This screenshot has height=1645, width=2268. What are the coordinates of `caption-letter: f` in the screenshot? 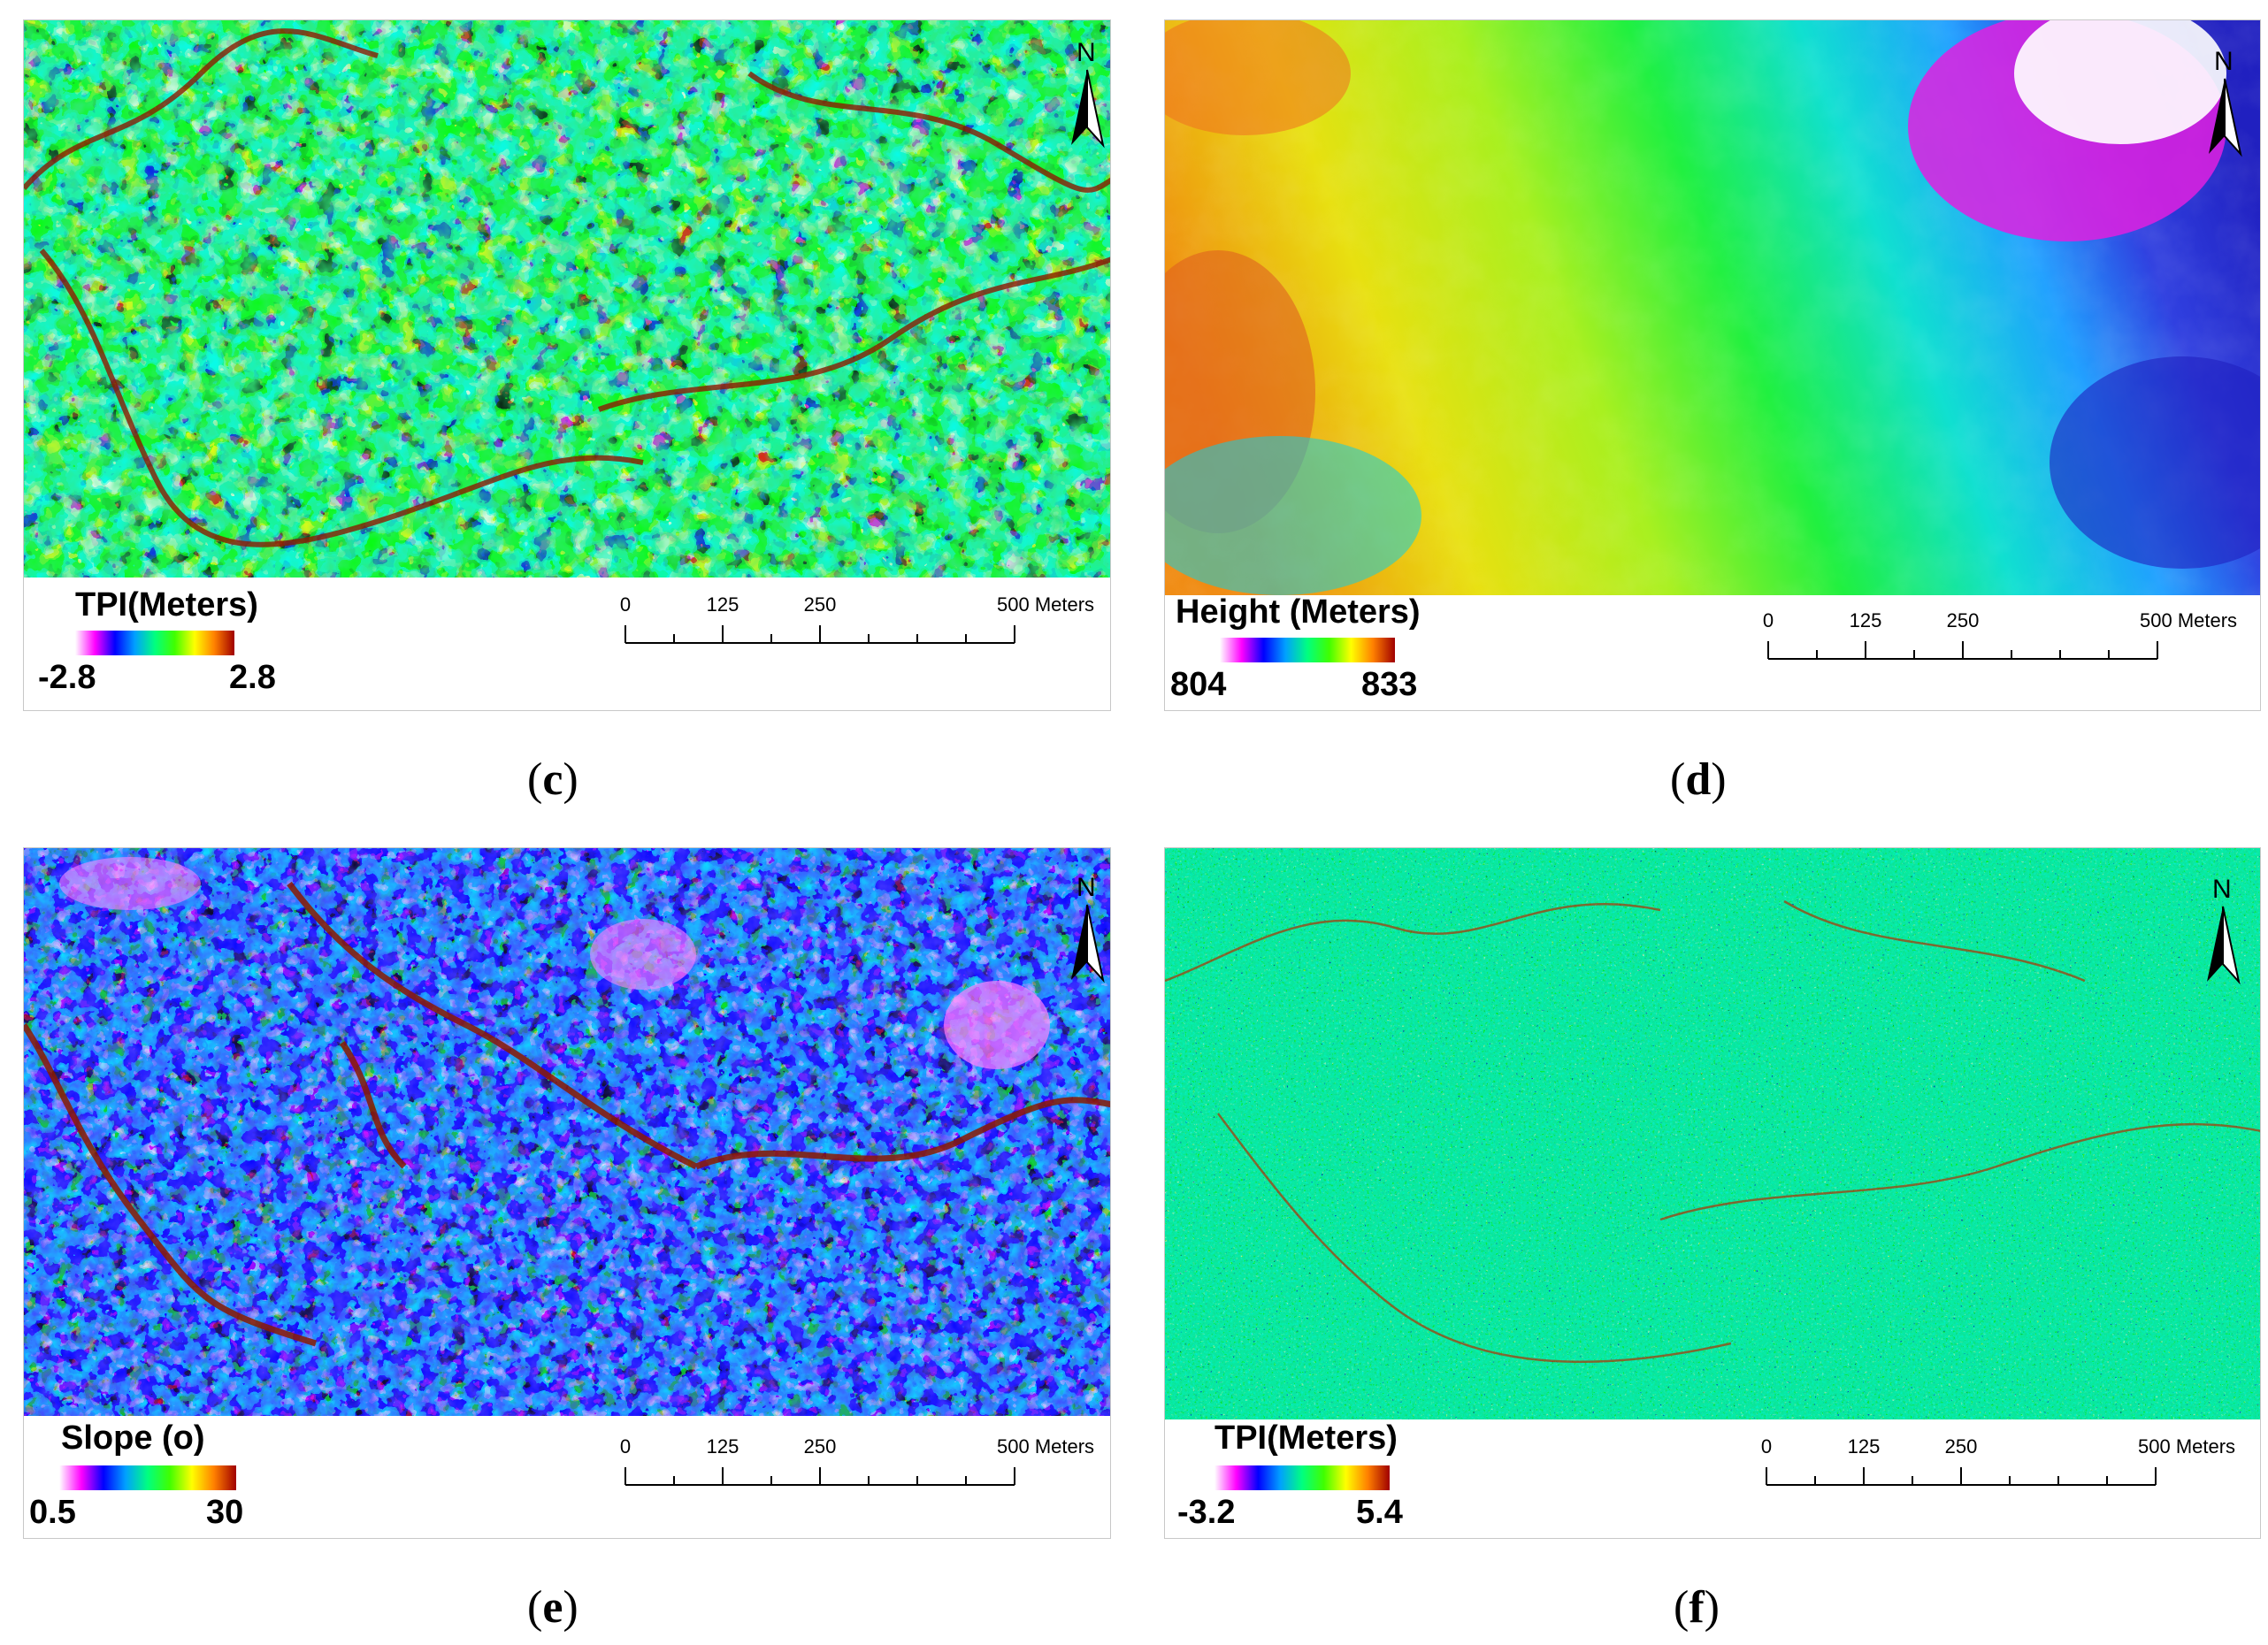 It's located at (1697, 1607).